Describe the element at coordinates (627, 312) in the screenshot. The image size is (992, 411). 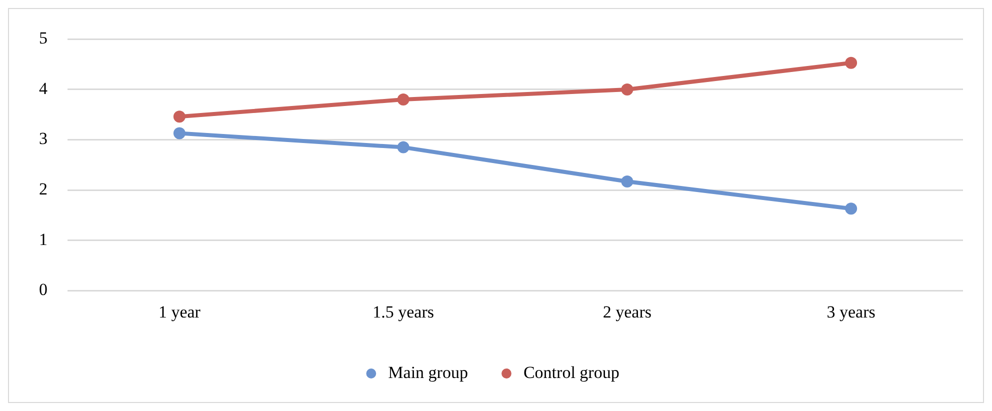
I see `x-tick-label: 2 years` at that location.